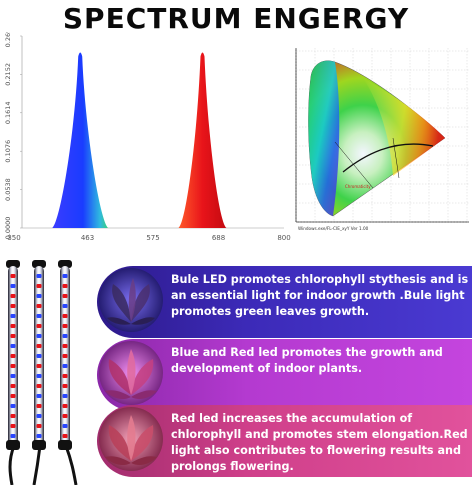 The image size is (472, 485). I want to click on x-tick-label: 575, so click(152, 238).